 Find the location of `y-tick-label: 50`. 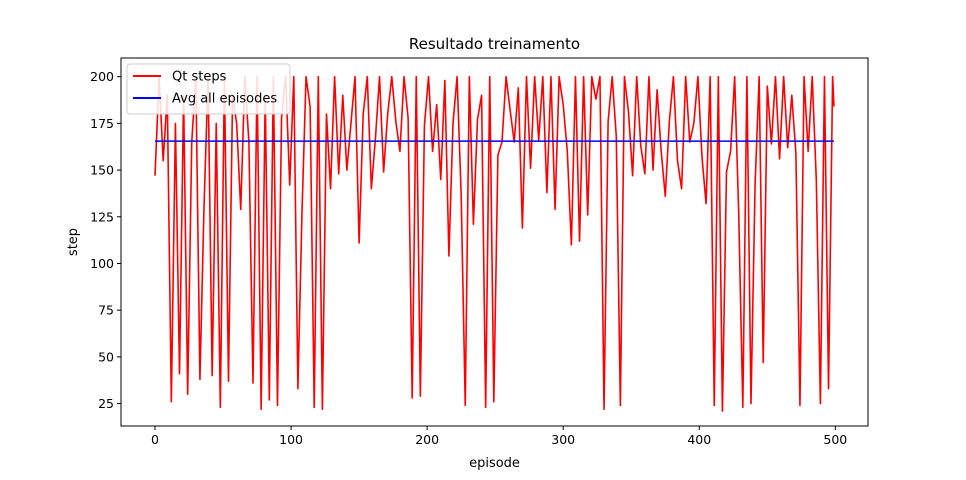

y-tick-label: 50 is located at coordinates (106, 356).